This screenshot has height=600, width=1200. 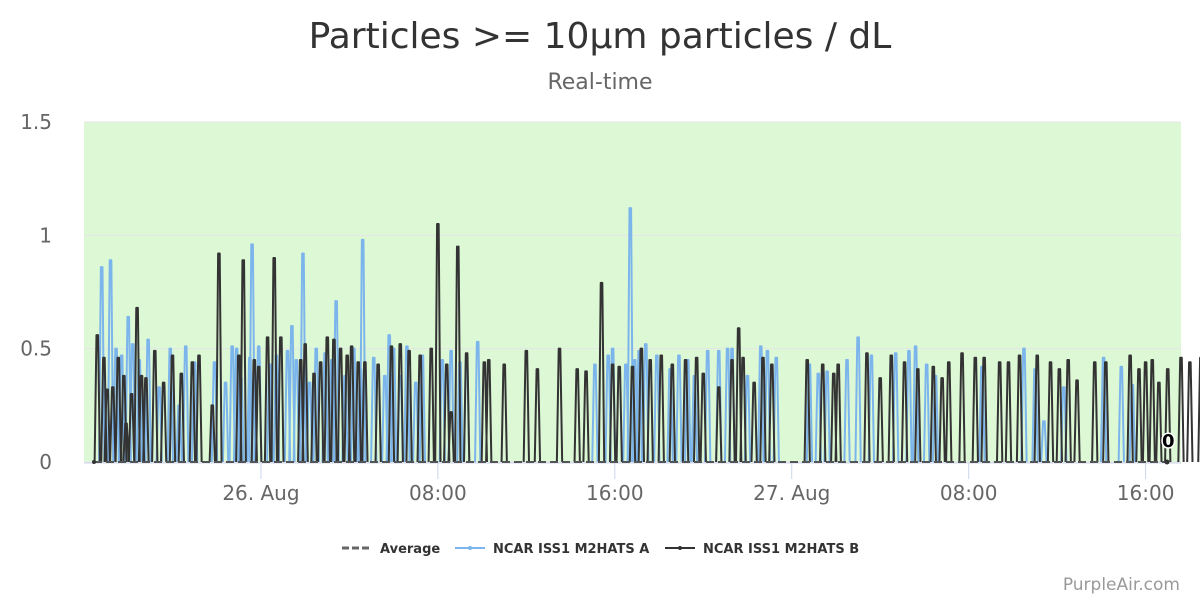 What do you see at coordinates (599, 82) in the screenshot?
I see `chart-subtitle: Real-time` at bounding box center [599, 82].